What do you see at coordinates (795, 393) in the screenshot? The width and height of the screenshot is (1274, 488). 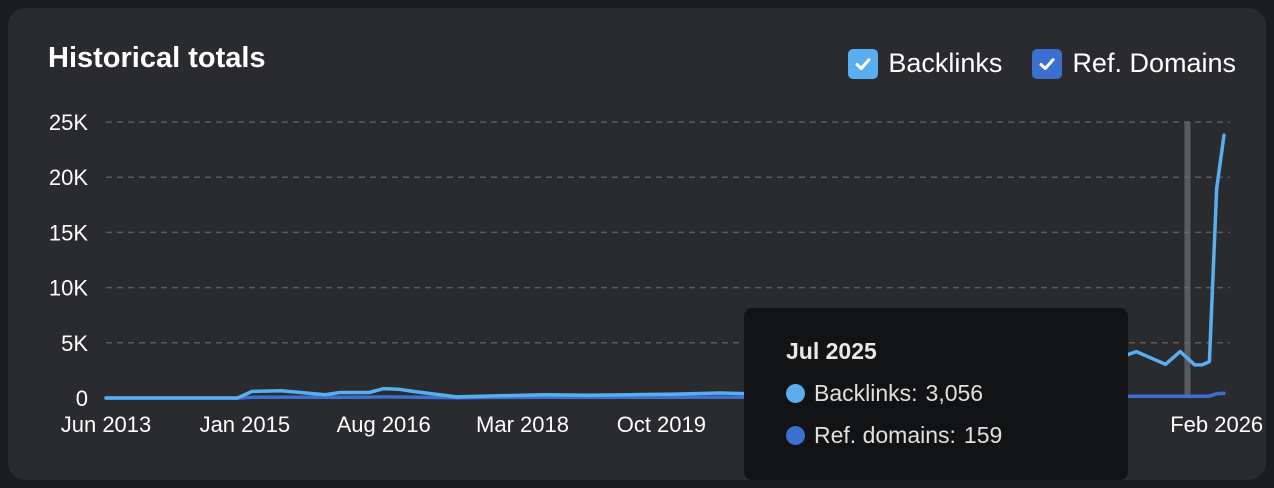 I see `backlinks-dot-icon` at bounding box center [795, 393].